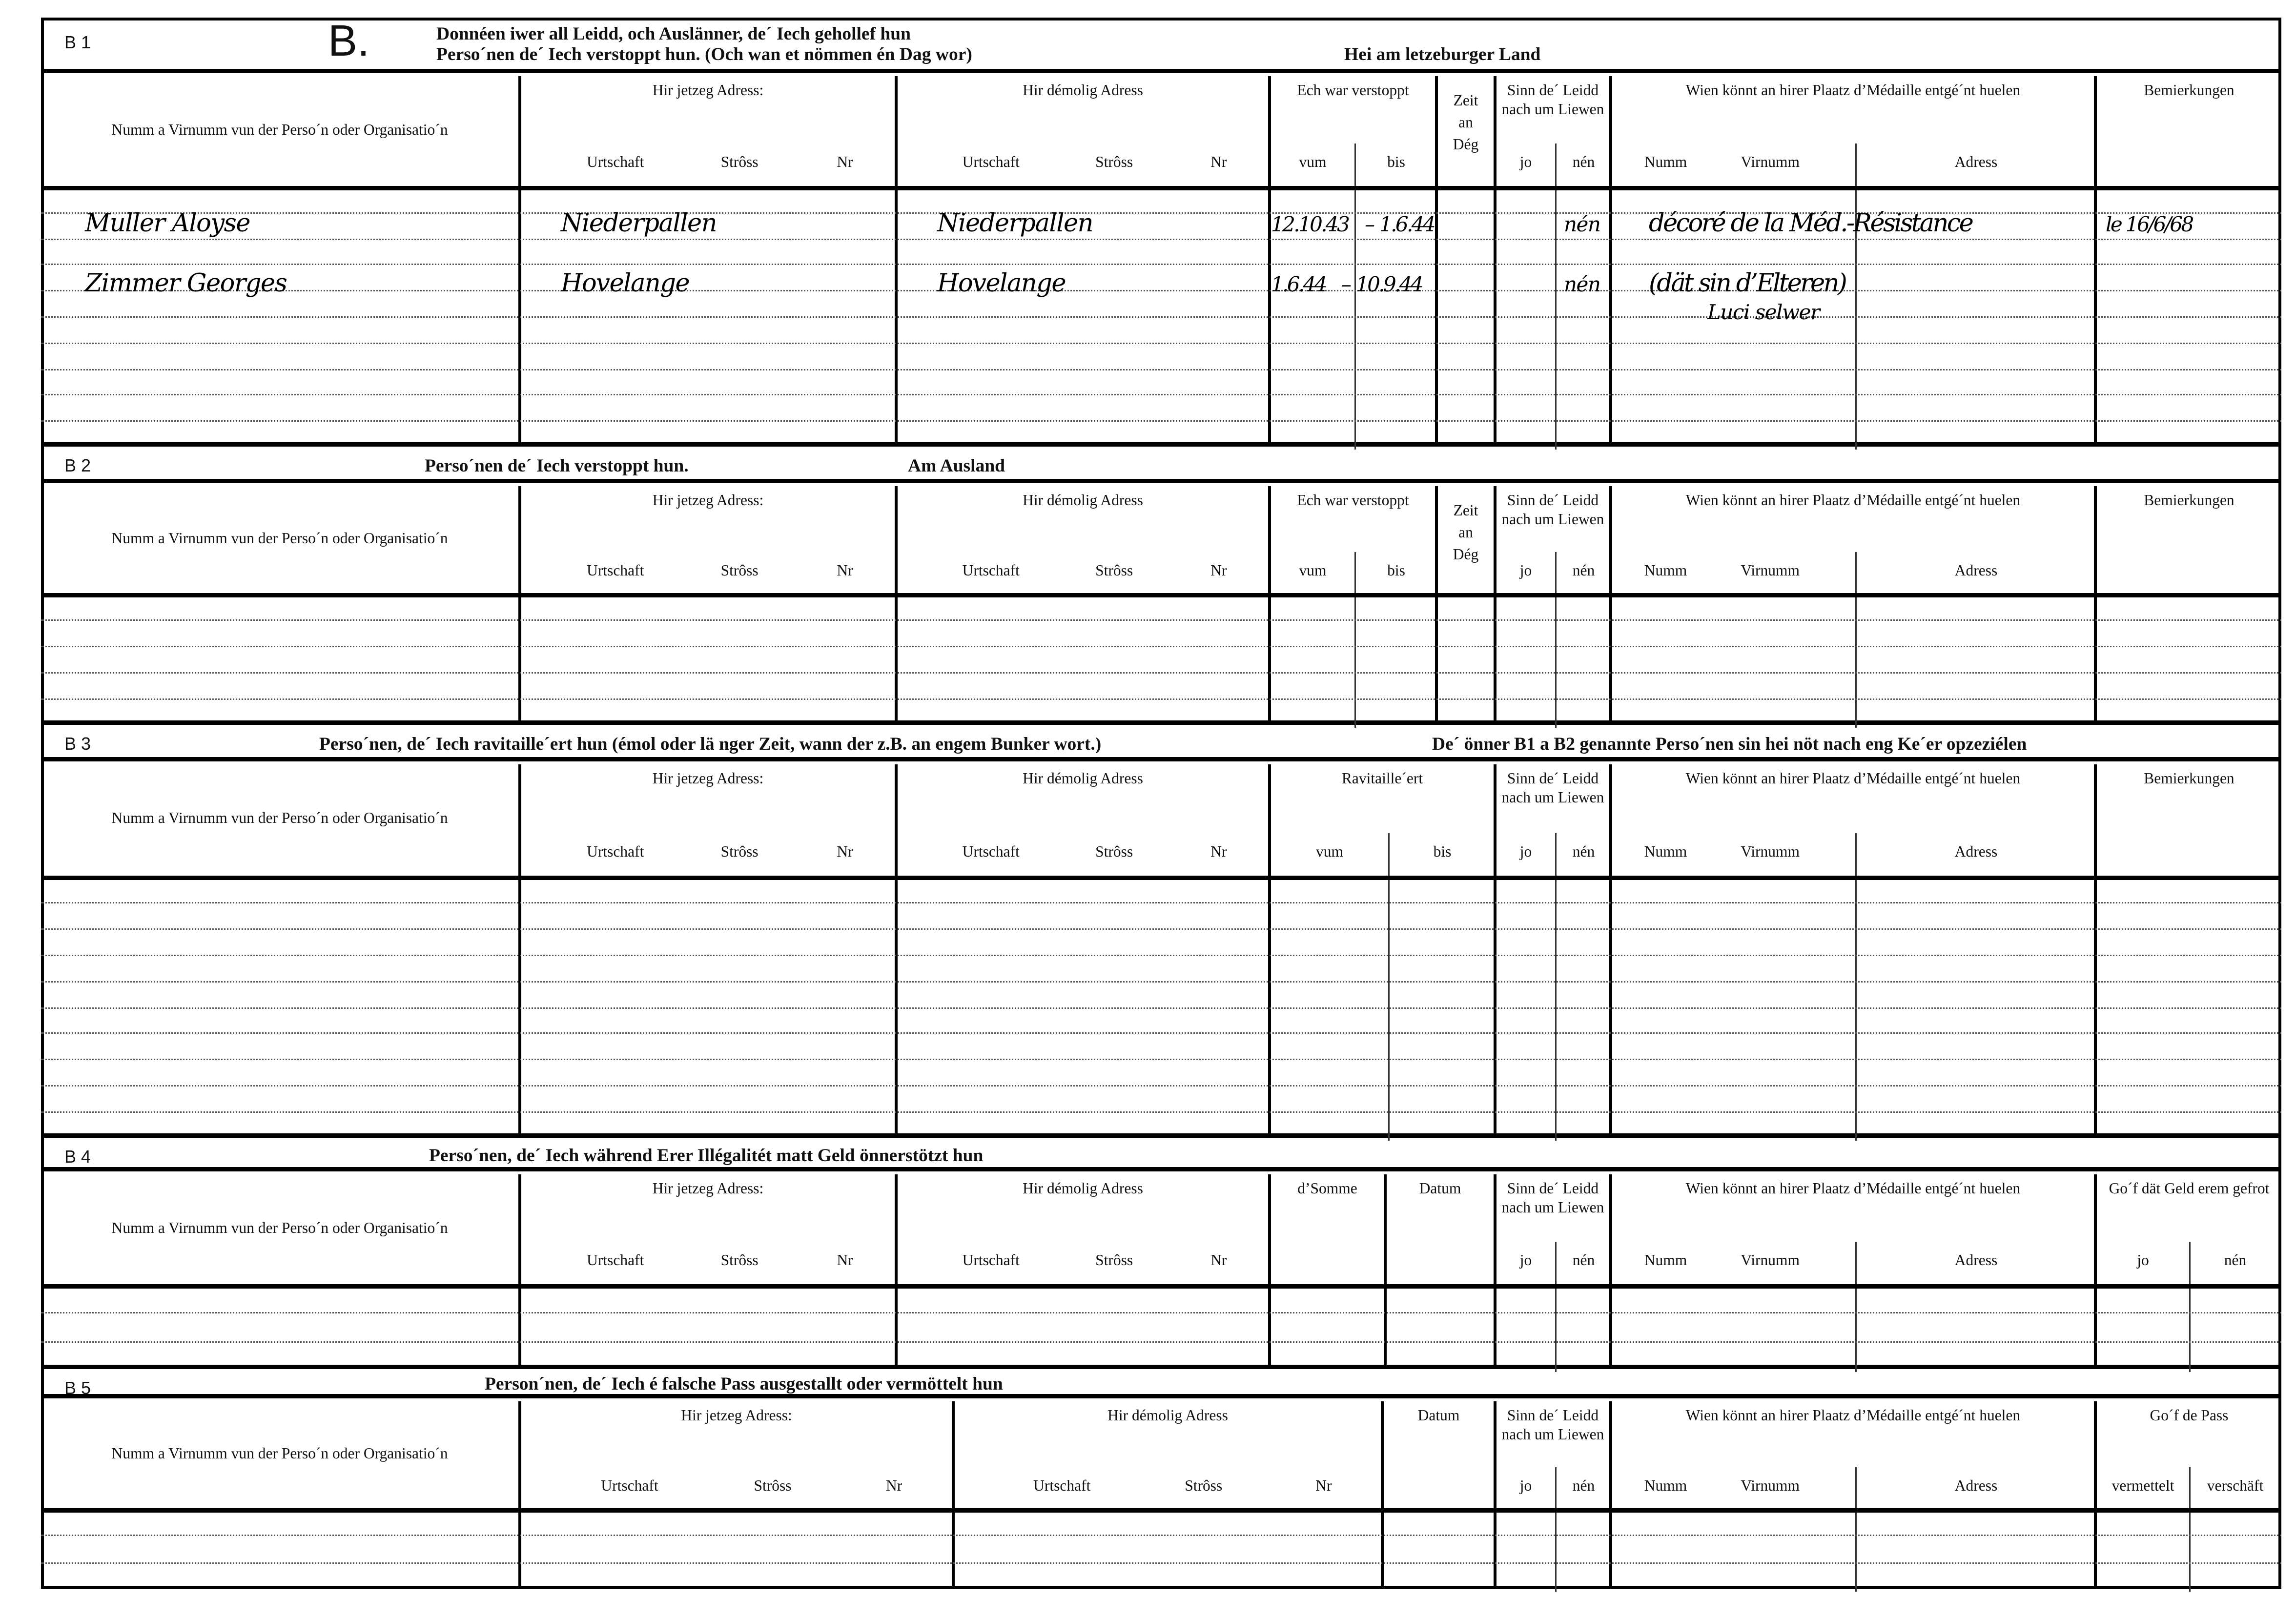  I want to click on handwritten-current-place: Hovelange, so click(625, 284).